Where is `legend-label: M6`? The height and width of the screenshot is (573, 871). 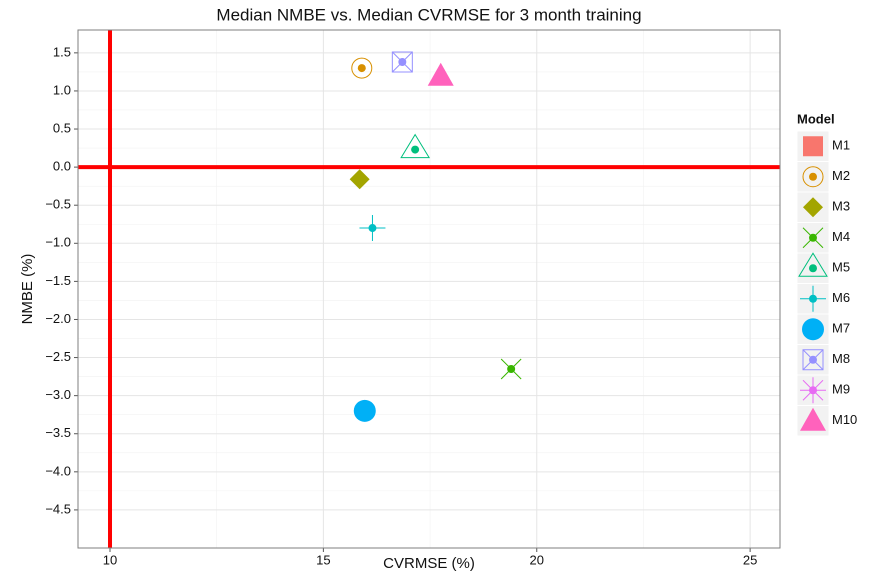
legend-label: M6 is located at coordinates (841, 297).